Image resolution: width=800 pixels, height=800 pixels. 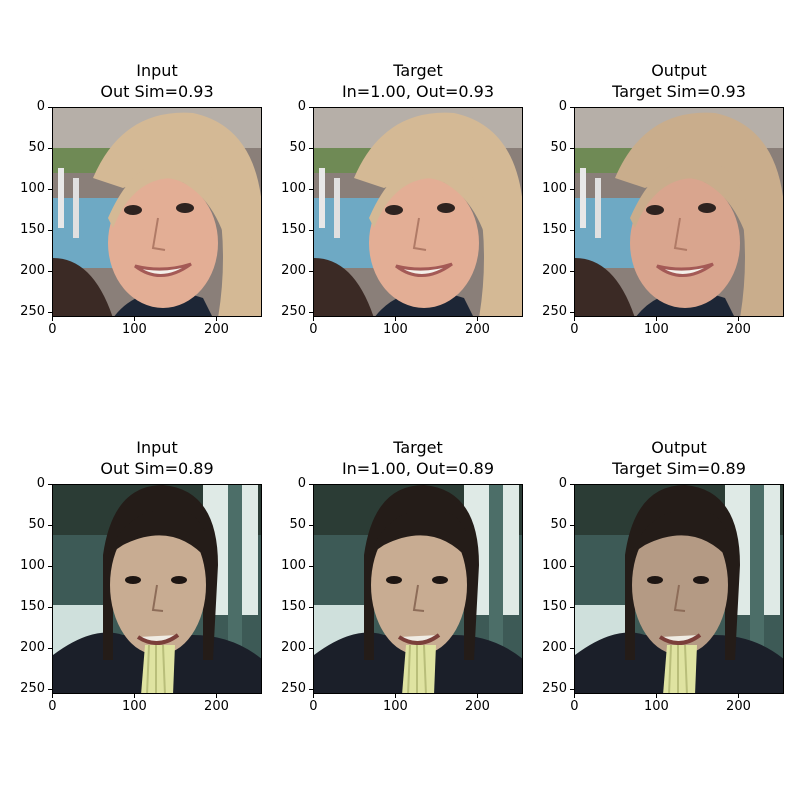 I want to click on panel-title: Input Out Sim=0.89, so click(x=157, y=458).